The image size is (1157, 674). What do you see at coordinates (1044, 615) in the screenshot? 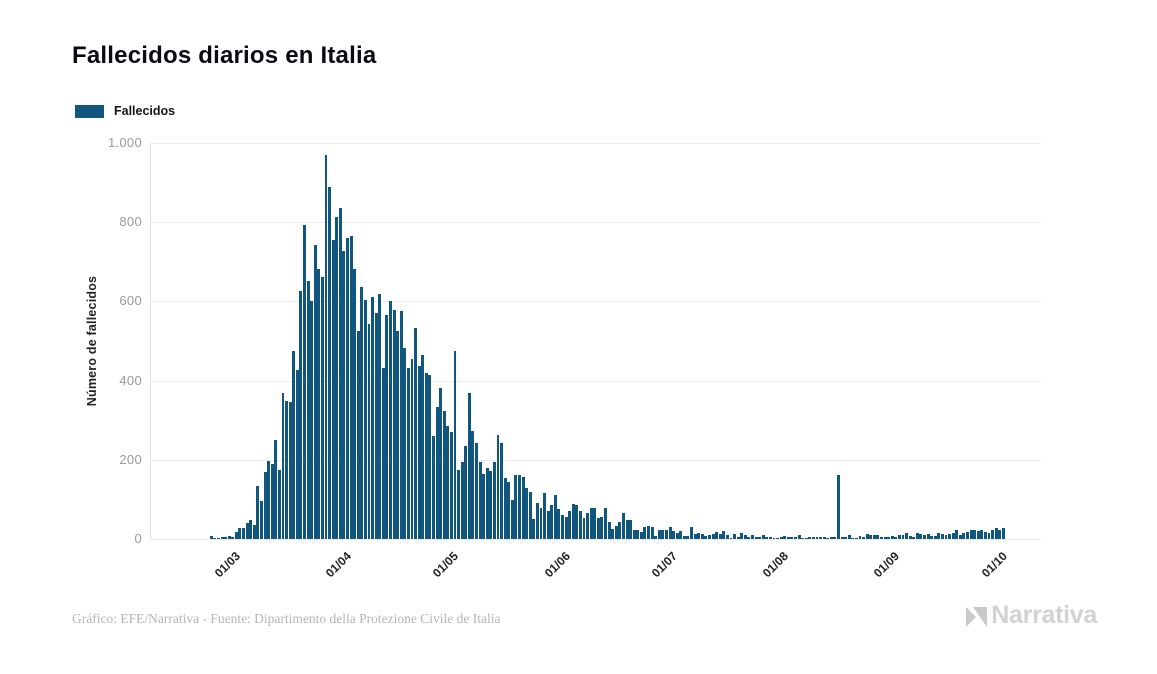
I see `narrativa-logo-text: Narrativa` at bounding box center [1044, 615].